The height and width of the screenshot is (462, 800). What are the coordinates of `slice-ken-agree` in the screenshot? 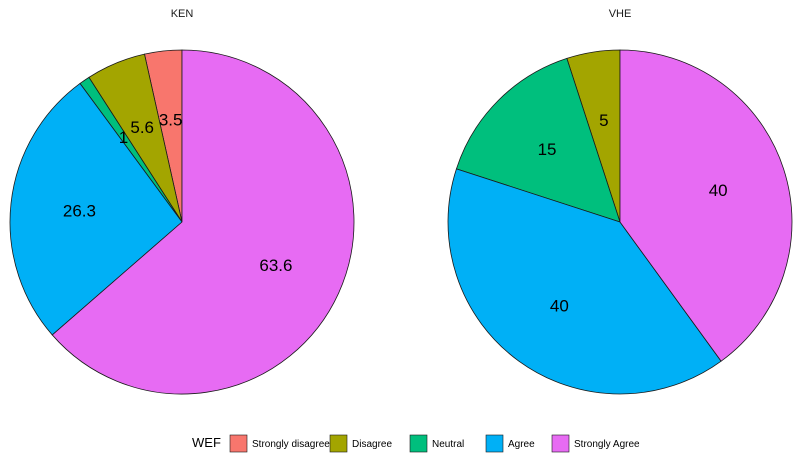 It's located at (96, 209).